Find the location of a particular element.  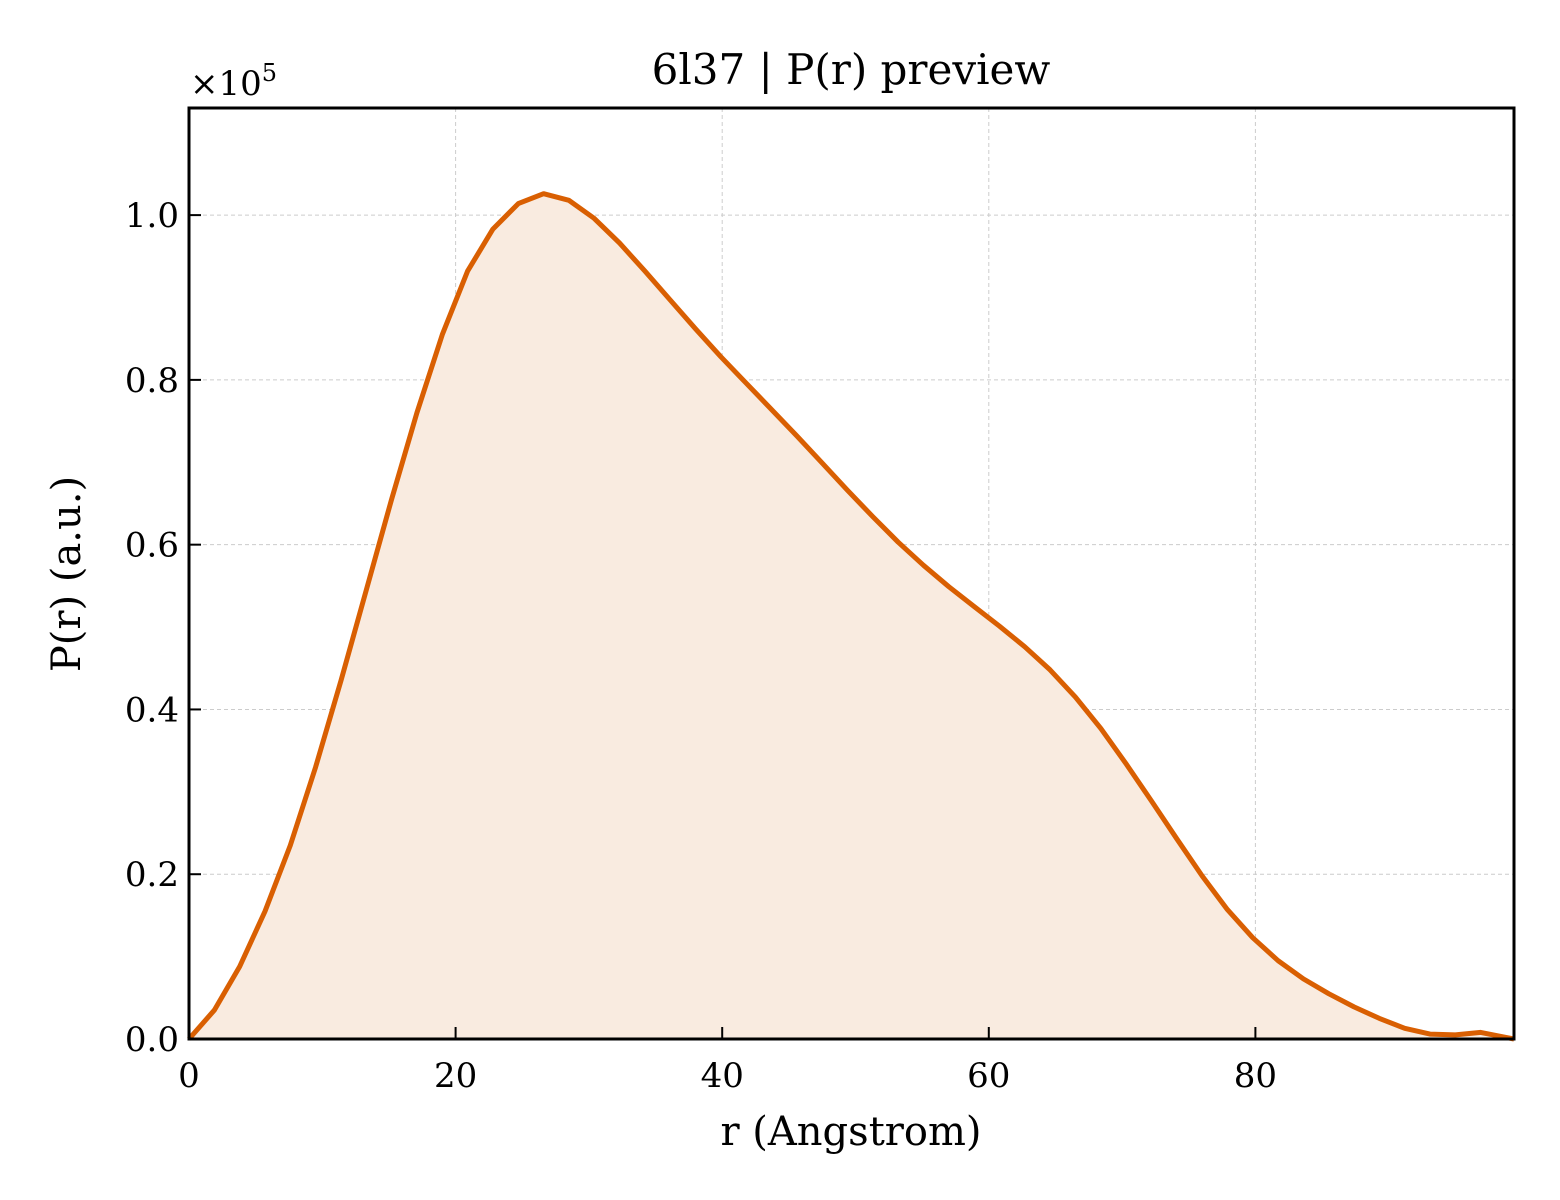

multiplier-base: ×10 is located at coordinates (226, 84).